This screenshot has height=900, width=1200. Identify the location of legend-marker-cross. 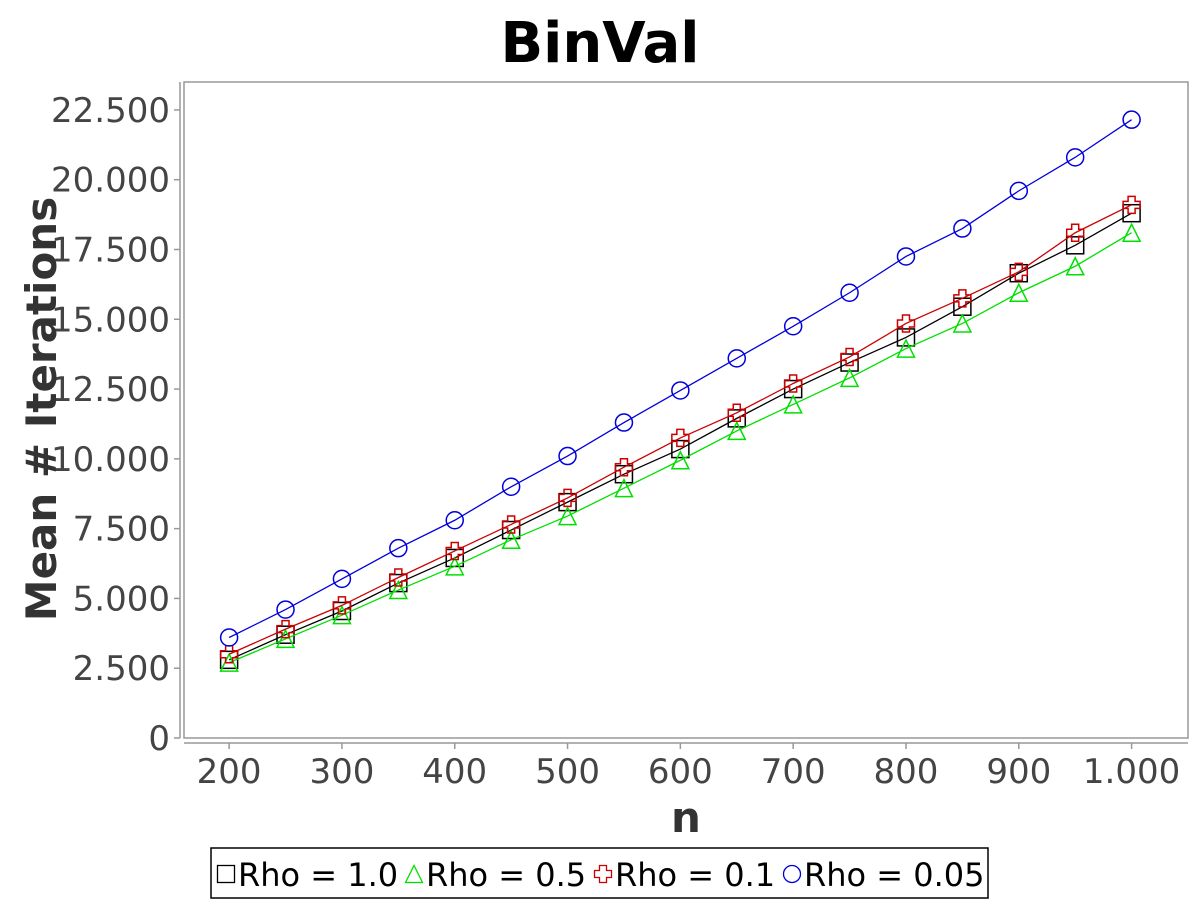
(603, 874).